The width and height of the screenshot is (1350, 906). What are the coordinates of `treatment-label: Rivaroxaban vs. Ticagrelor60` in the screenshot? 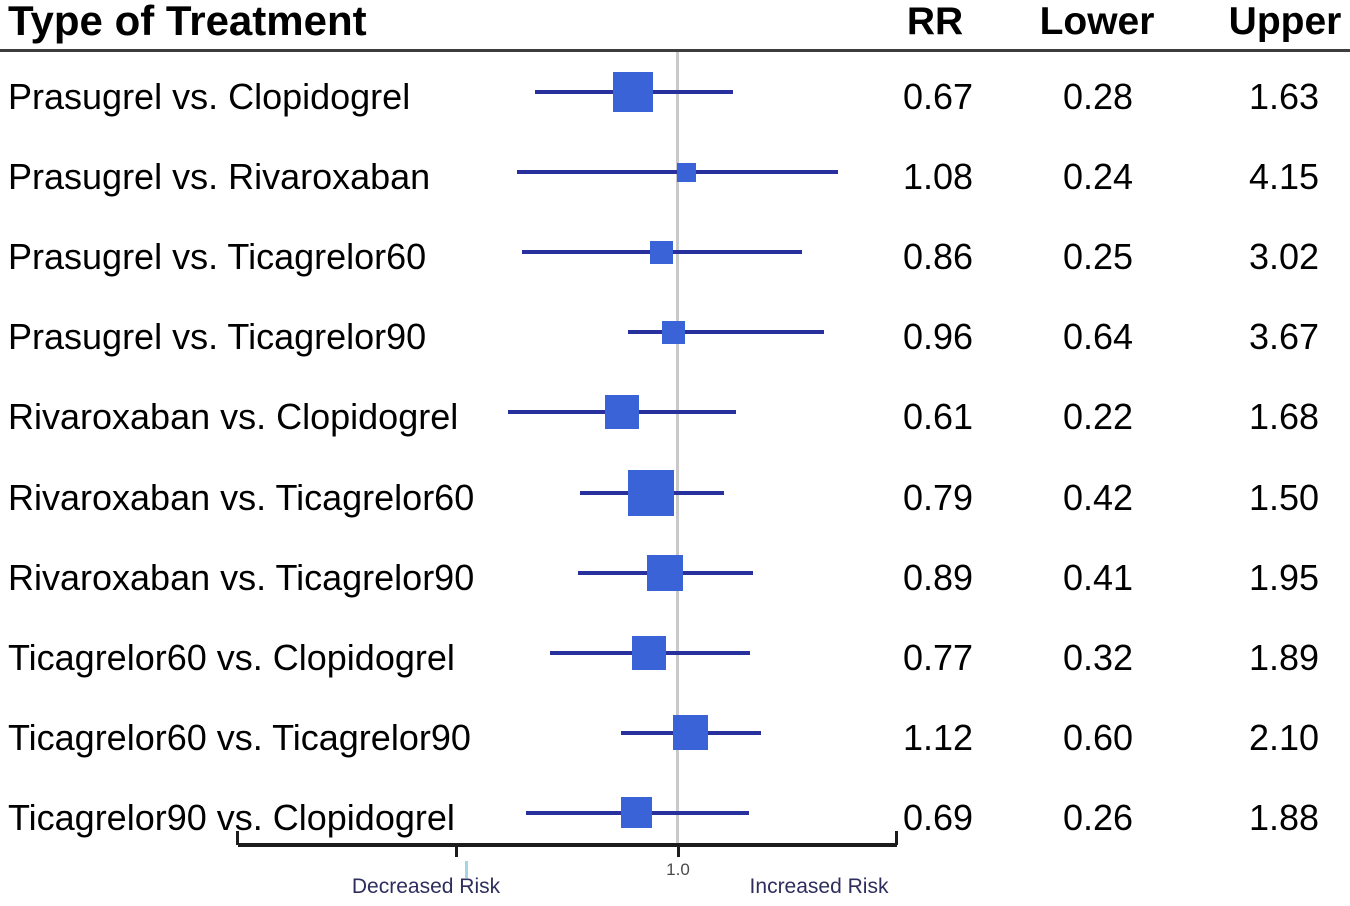 It's located at (241, 497).